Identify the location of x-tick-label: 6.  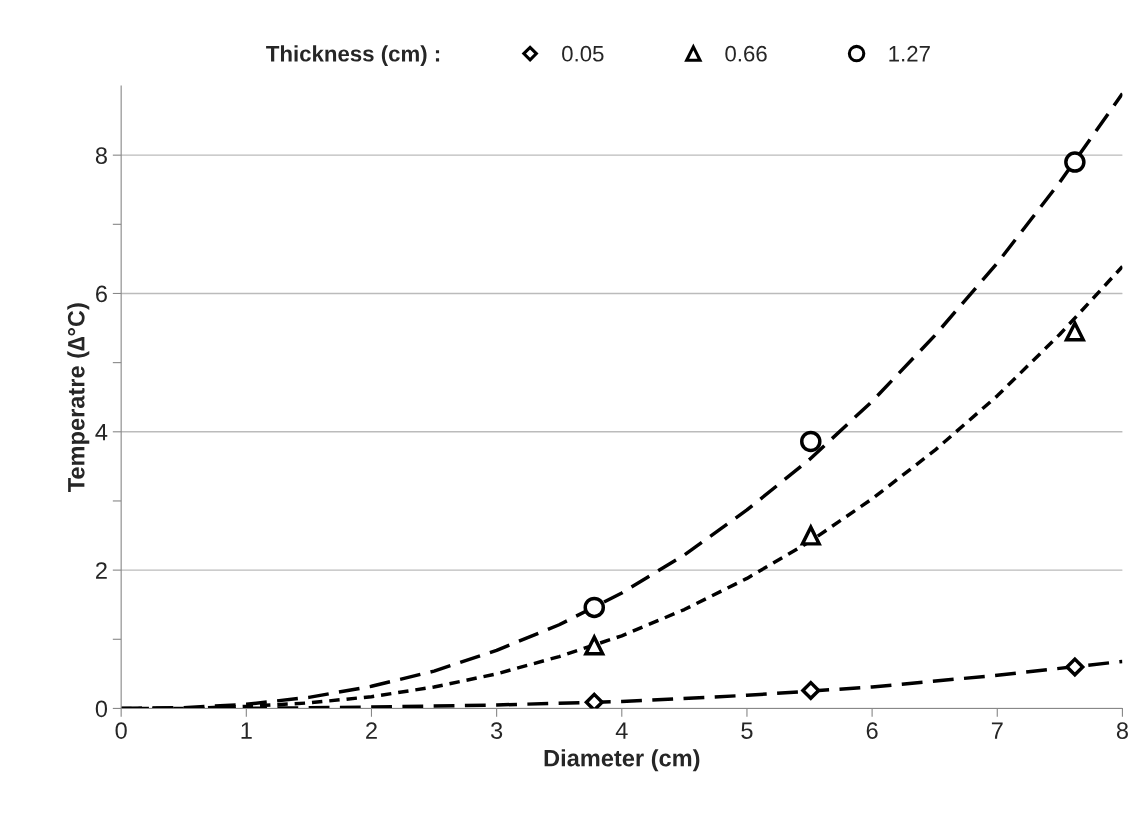
(872, 730).